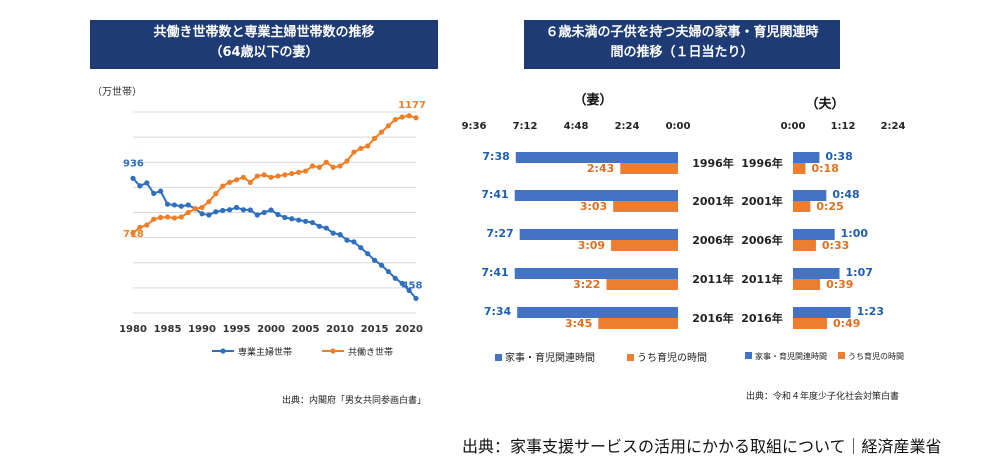 Image resolution: width=1000 pixels, height=467 pixels. Describe the element at coordinates (591, 245) in the screenshot. I see `wife-childcare-label: 3:09` at that location.